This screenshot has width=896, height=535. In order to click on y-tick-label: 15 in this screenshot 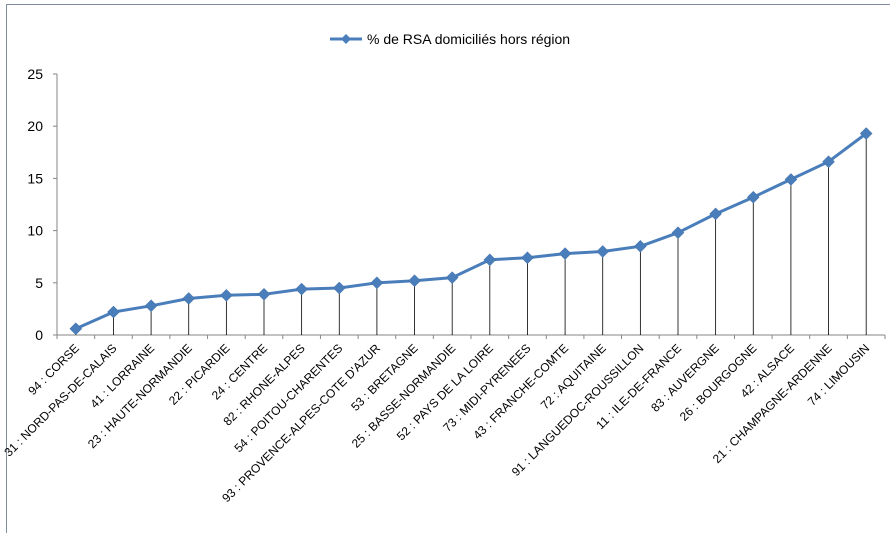, I will do `click(35, 178)`.